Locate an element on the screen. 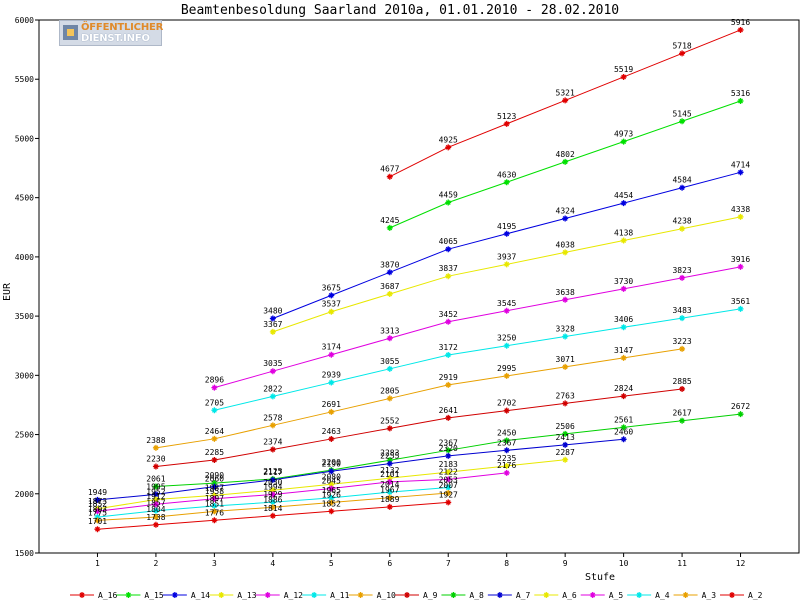 The height and width of the screenshot is (600, 800). x-tick-label: 12 is located at coordinates (741, 563).